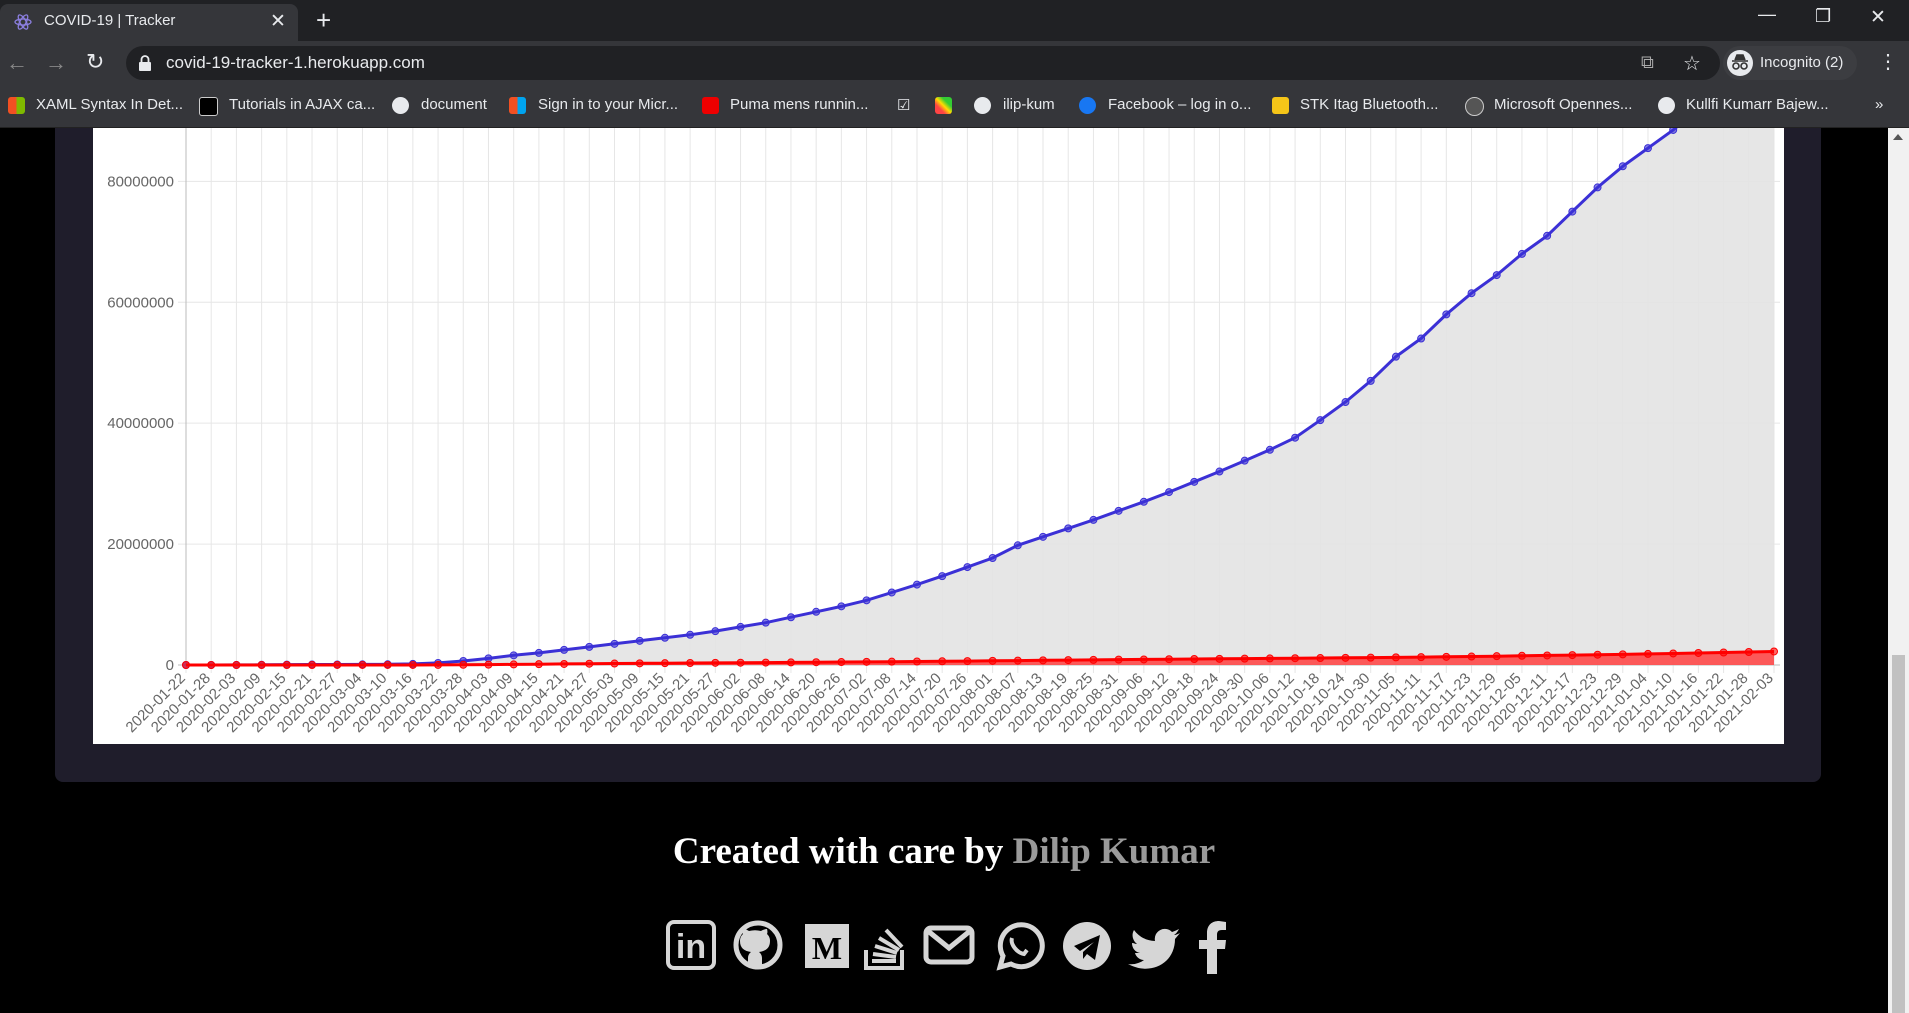 Image resolution: width=1909 pixels, height=1013 pixels. What do you see at coordinates (1154, 948) in the screenshot?
I see `twitter-icon` at bounding box center [1154, 948].